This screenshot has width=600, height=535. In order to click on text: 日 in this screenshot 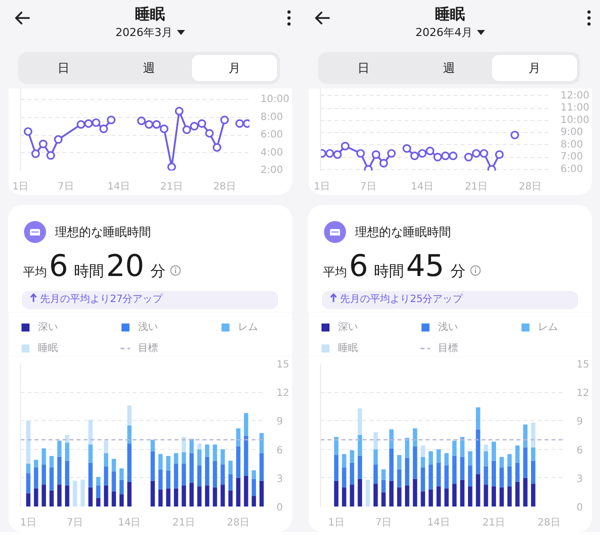, I will do `click(363, 68)`.